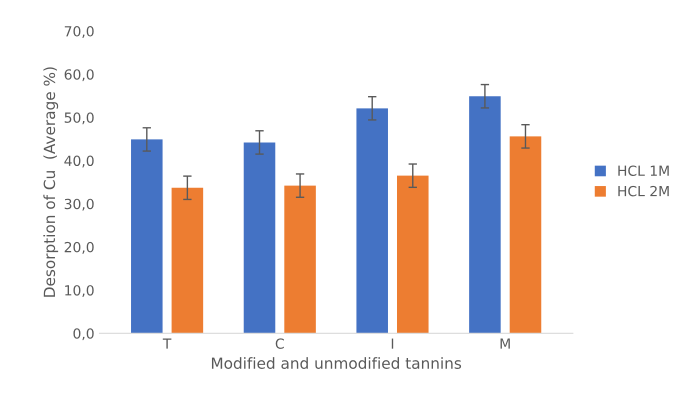  I want to click on y-tick-label: 70,0, so click(79, 32).